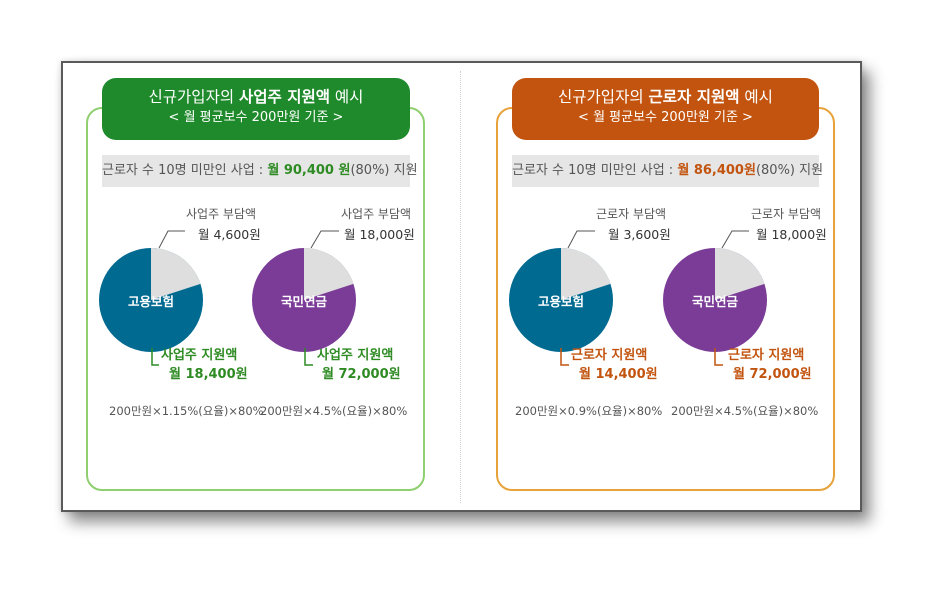 This screenshot has height=591, width=941. I want to click on right-banner-suffix: (80%) 지원, so click(789, 170).